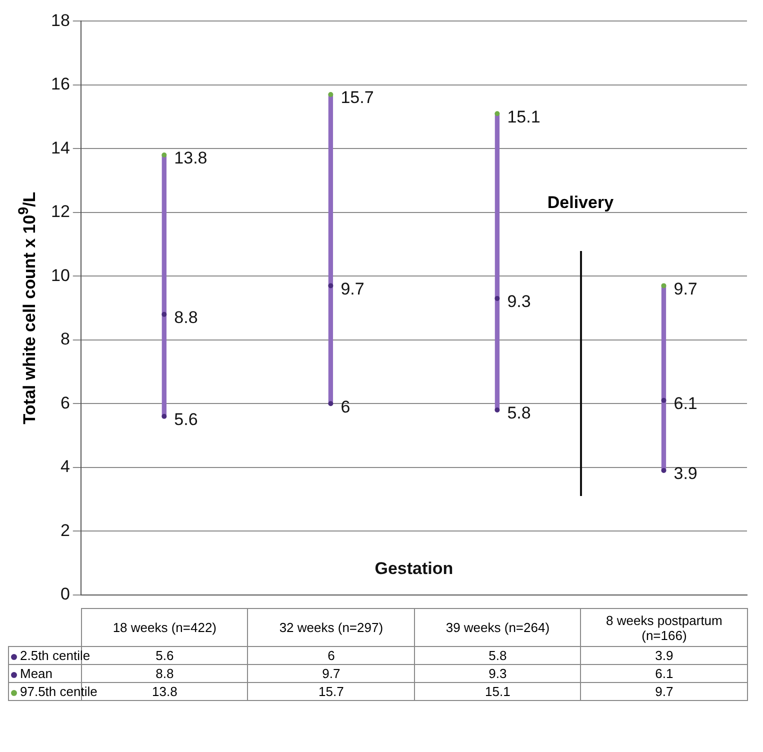 The height and width of the screenshot is (752, 763). What do you see at coordinates (414, 568) in the screenshot?
I see `x-axis-title: Gestation` at bounding box center [414, 568].